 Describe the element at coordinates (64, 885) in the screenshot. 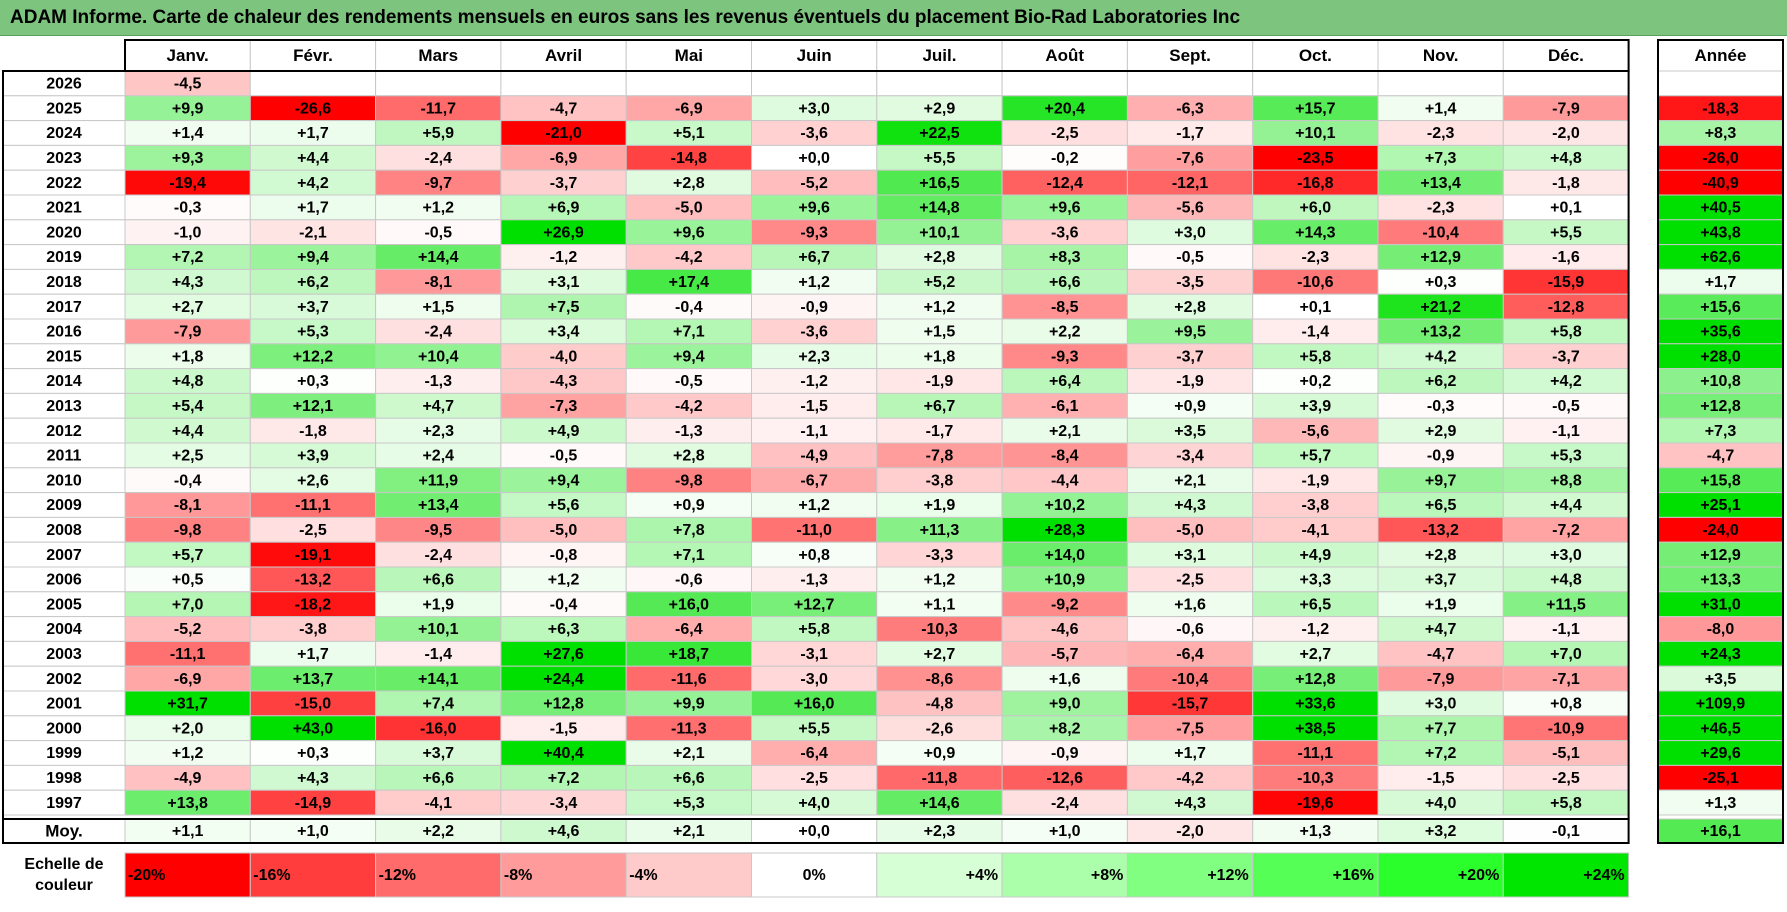

I see `scale-label: couleur` at that location.